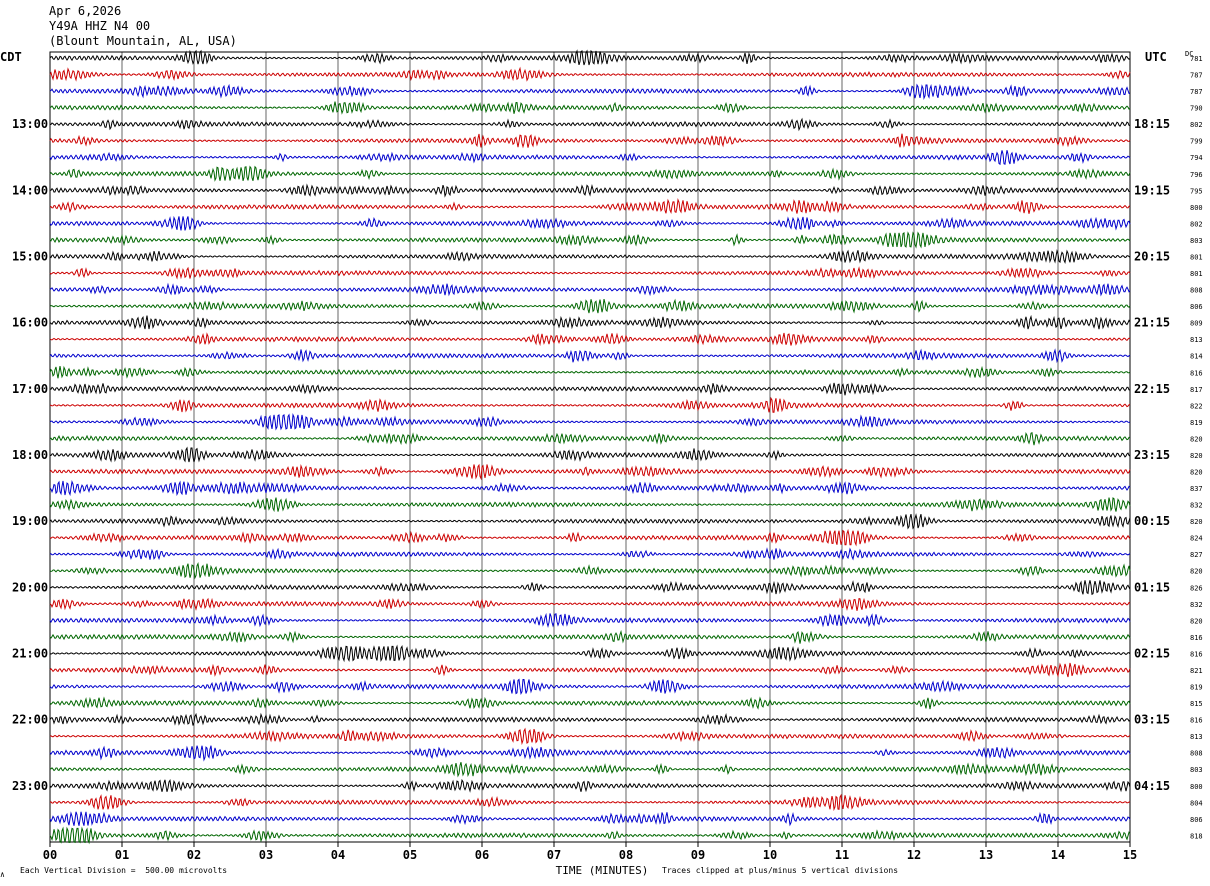 The image size is (1210, 886). Describe the element at coordinates (1196, 125) in the screenshot. I see `dc-offset-label: 802` at that location.